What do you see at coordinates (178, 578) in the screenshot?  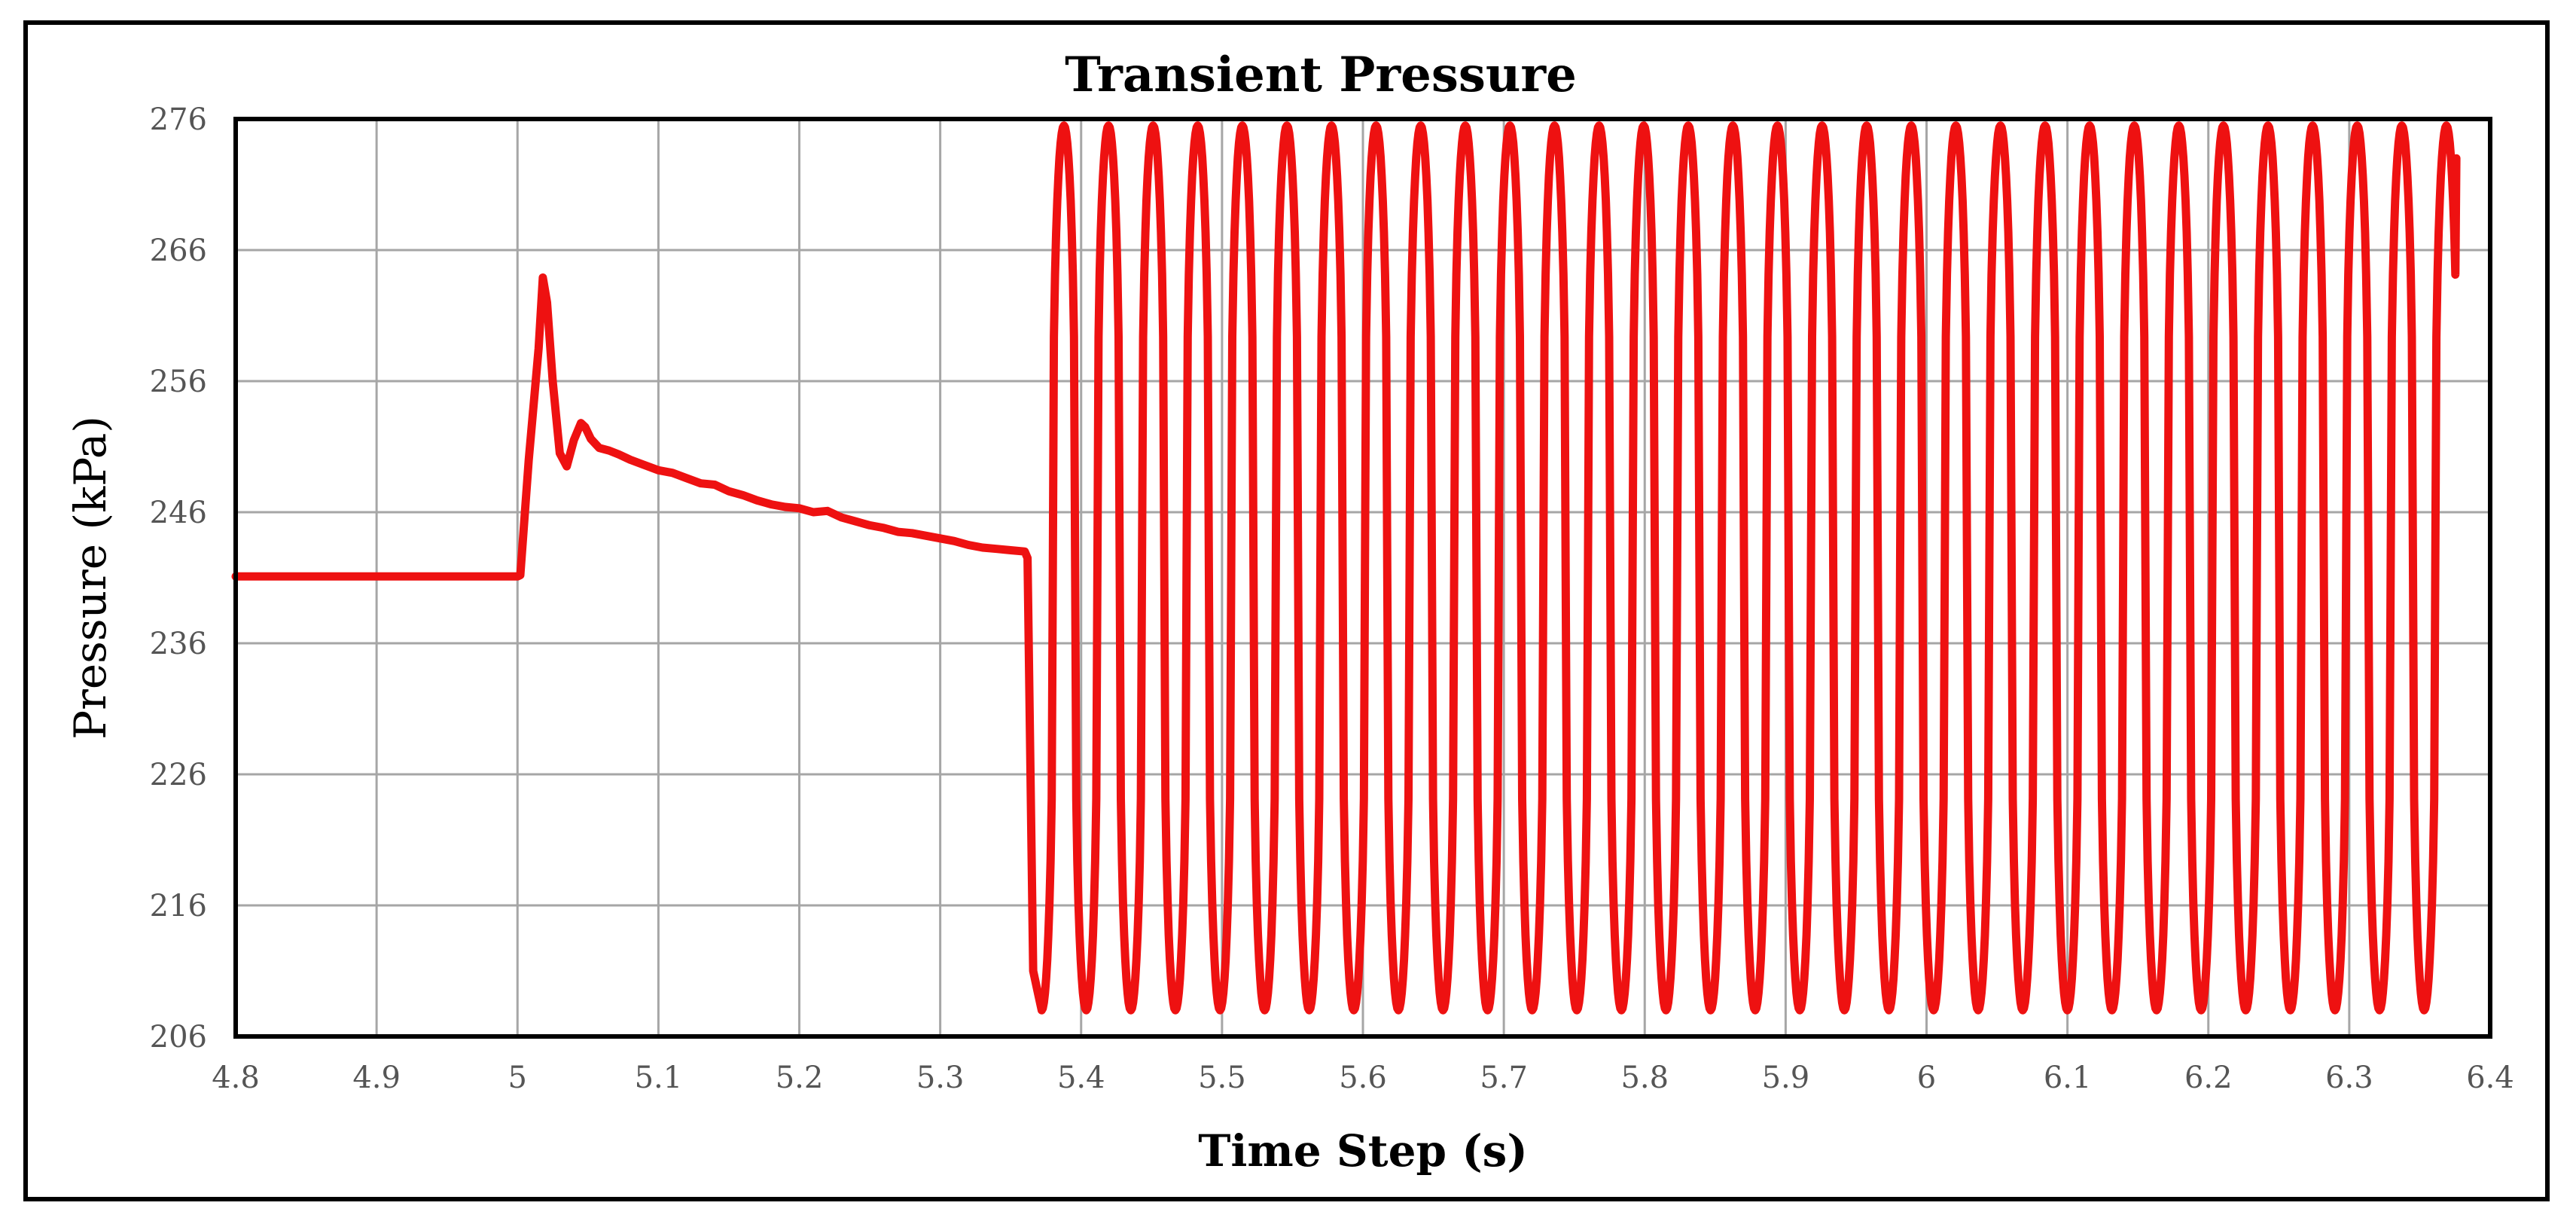 I see `y-axis-ticks: 276 266 256 246 236 226 216 206` at bounding box center [178, 578].